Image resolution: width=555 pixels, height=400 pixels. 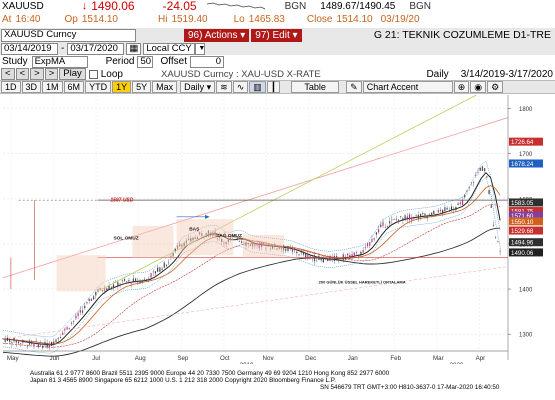 I want to click on x-tick-label: Apr, so click(x=481, y=358).